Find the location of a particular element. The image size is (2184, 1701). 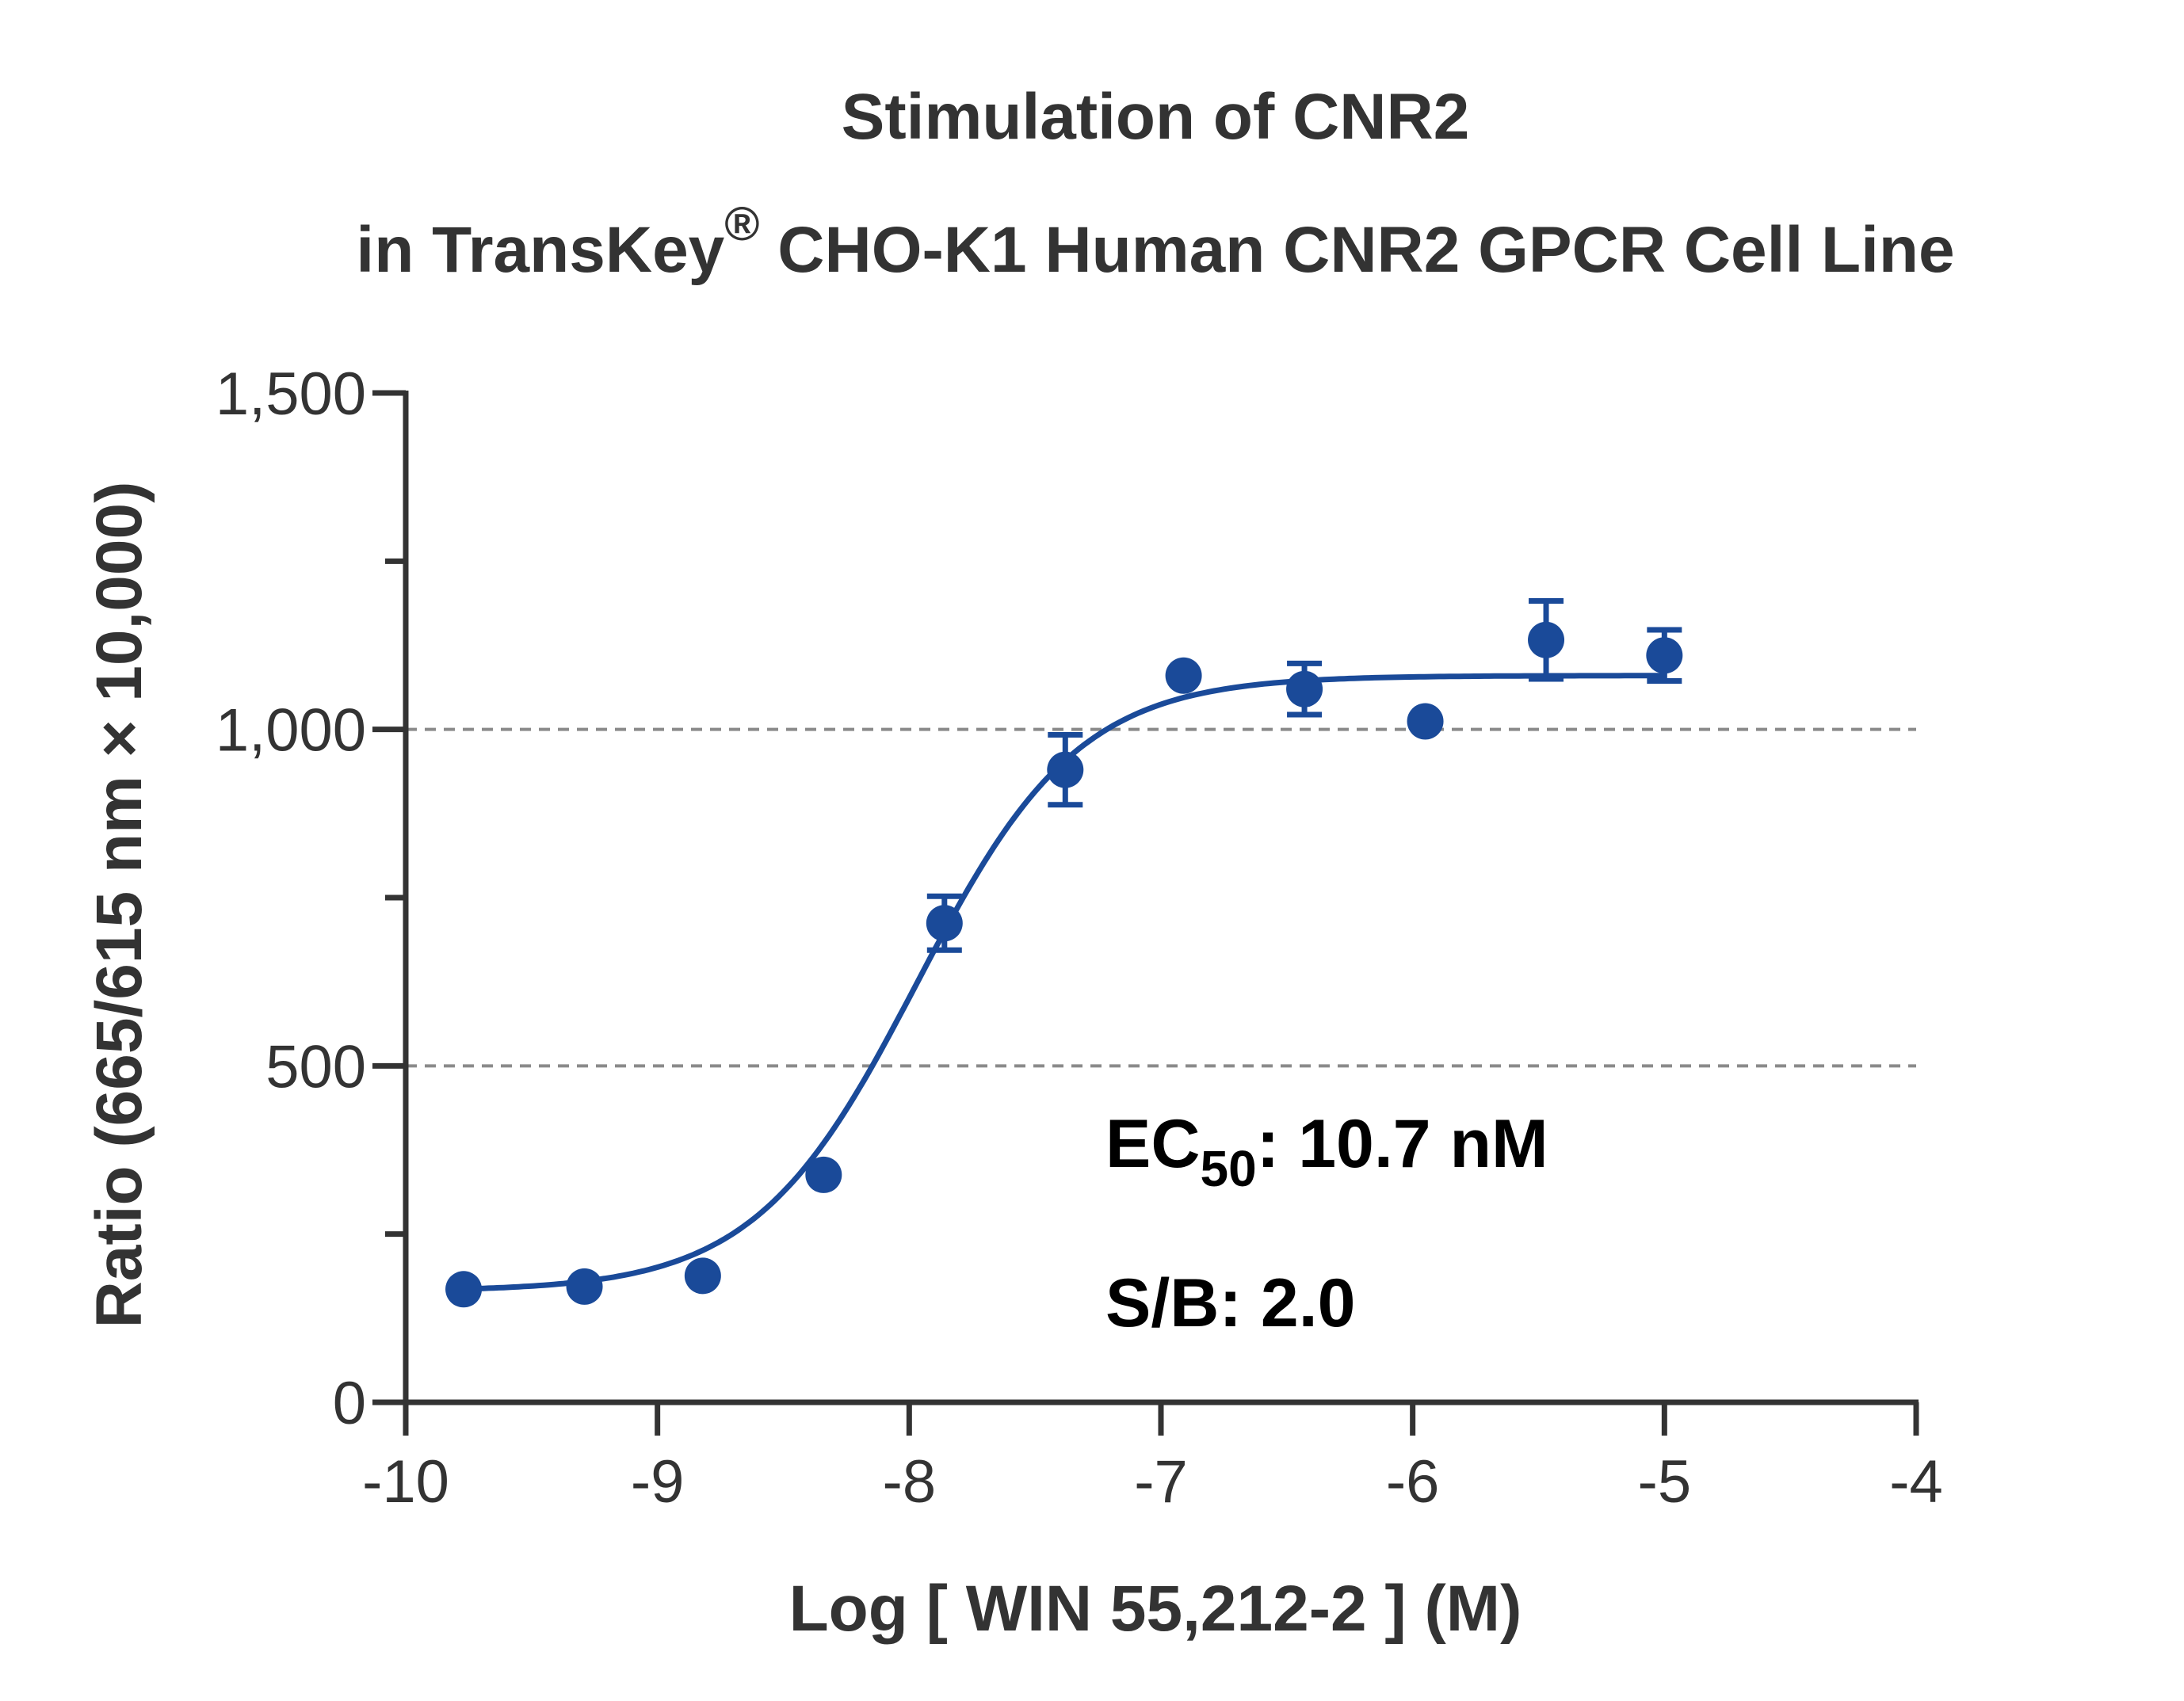

y-tick-label: 500 is located at coordinates (315, 1066).